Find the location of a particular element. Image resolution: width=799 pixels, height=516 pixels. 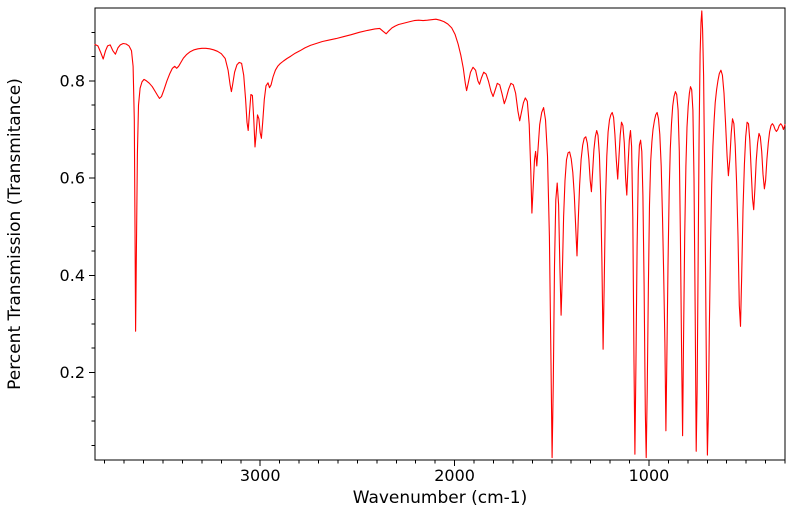

y-tick-label: 0.2 is located at coordinates (72, 372).